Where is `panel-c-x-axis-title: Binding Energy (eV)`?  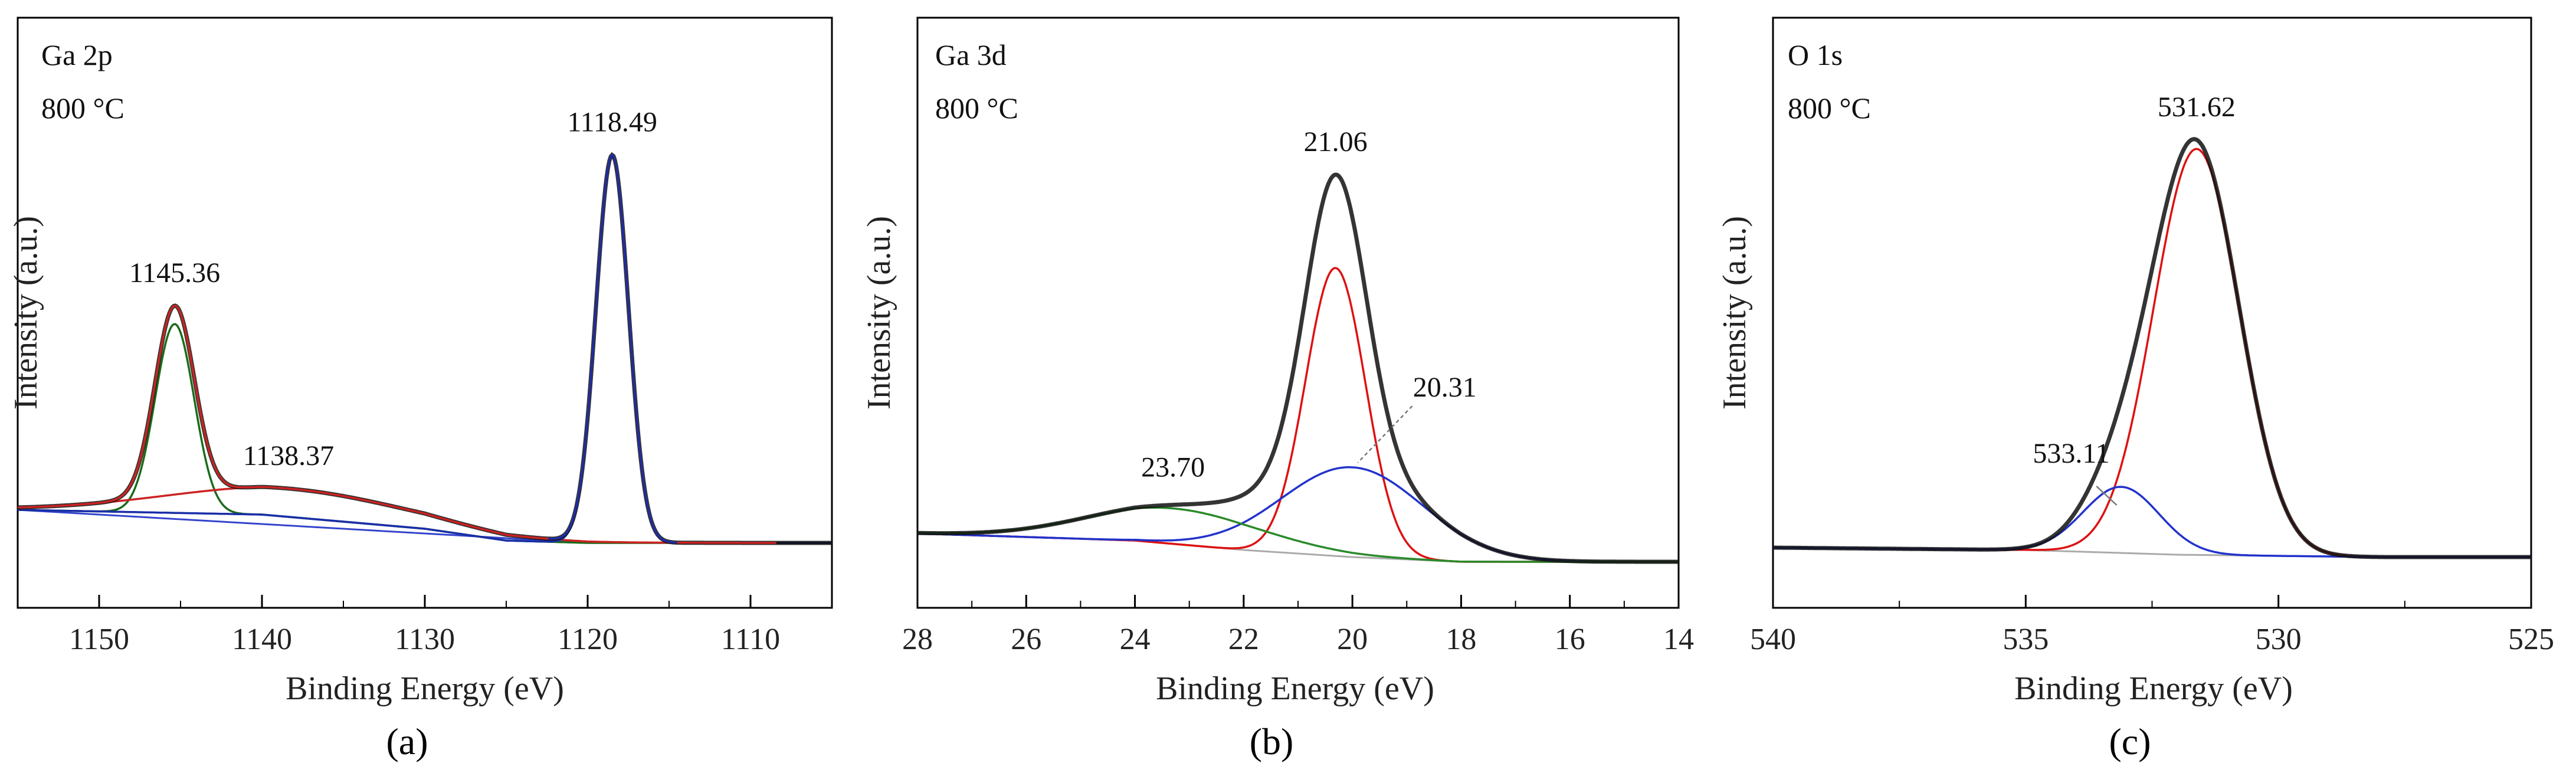 panel-c-x-axis-title: Binding Energy (eV) is located at coordinates (2153, 688).